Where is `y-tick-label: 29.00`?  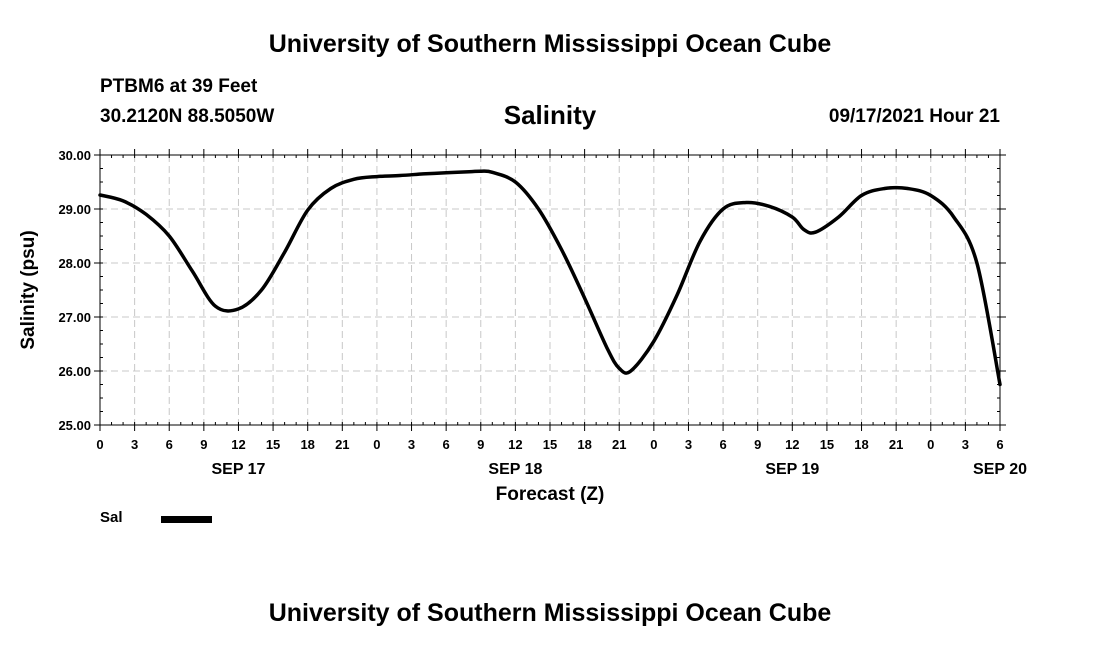
y-tick-label: 29.00 is located at coordinates (74, 209).